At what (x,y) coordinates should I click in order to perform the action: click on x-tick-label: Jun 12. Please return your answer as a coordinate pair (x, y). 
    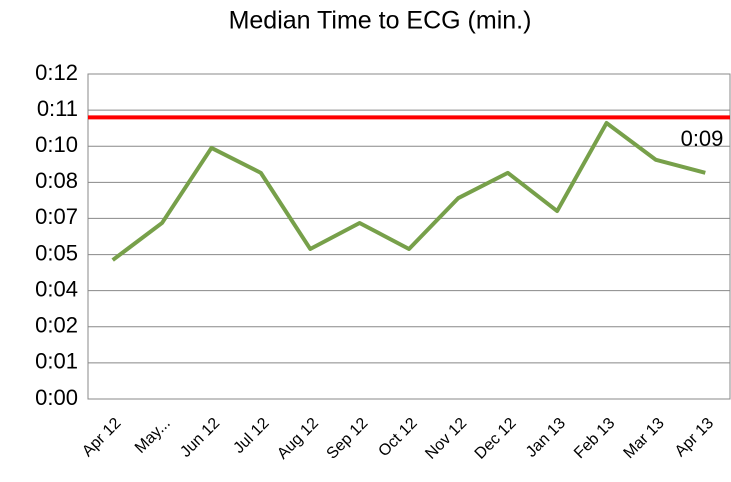
    Looking at the image, I should click on (200, 438).